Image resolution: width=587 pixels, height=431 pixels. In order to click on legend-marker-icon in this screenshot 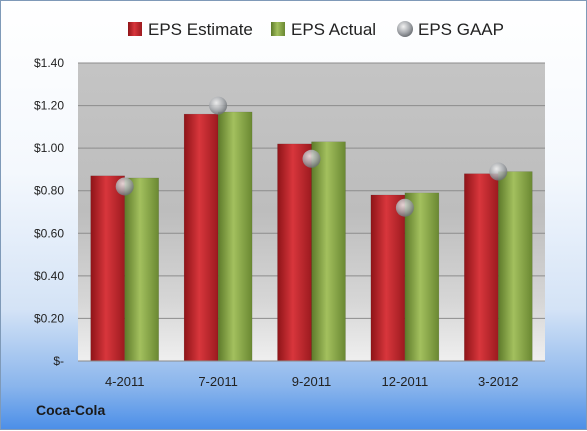, I will do `click(405, 29)`.